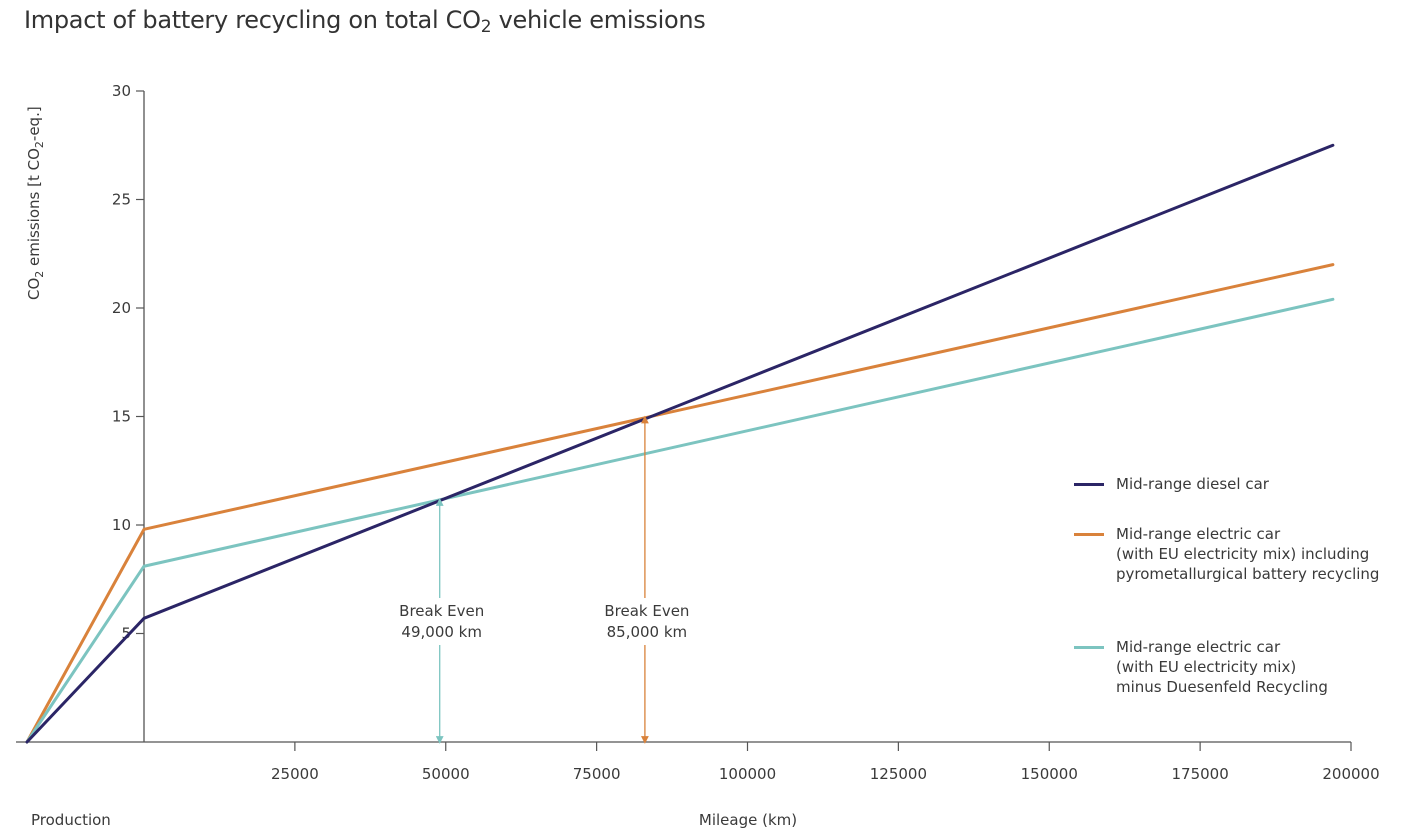 The image size is (1424, 829). What do you see at coordinates (1350, 774) in the screenshot?
I see `x-tick-label: 200000` at bounding box center [1350, 774].